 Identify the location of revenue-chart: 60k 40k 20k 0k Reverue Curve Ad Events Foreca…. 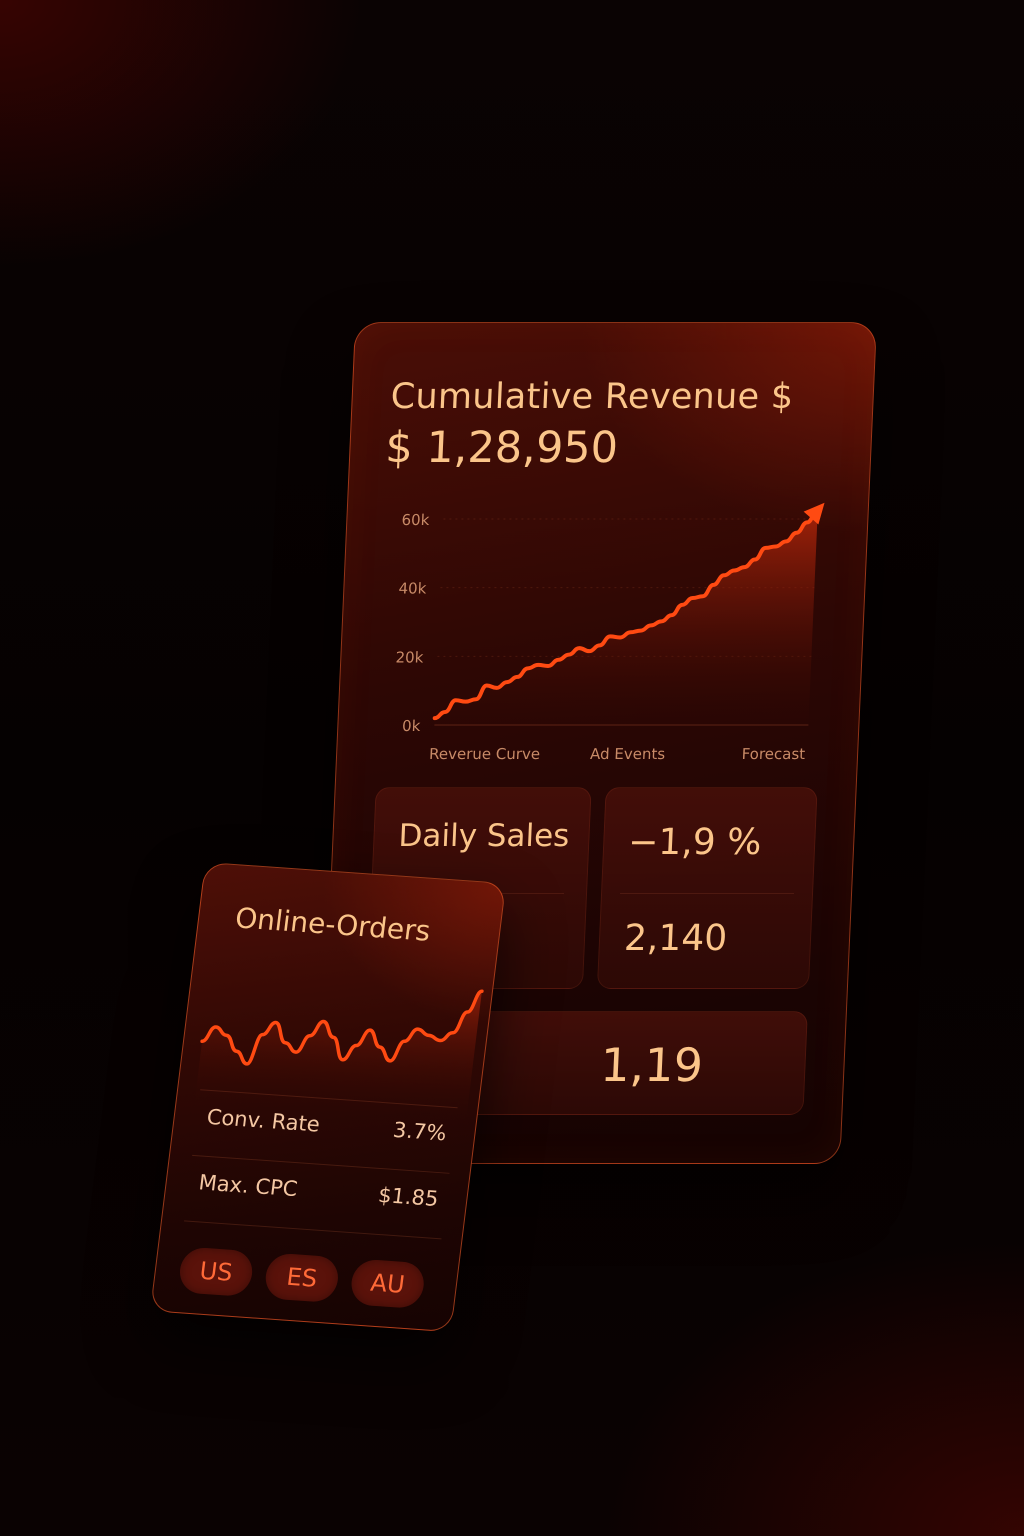
(610, 632).